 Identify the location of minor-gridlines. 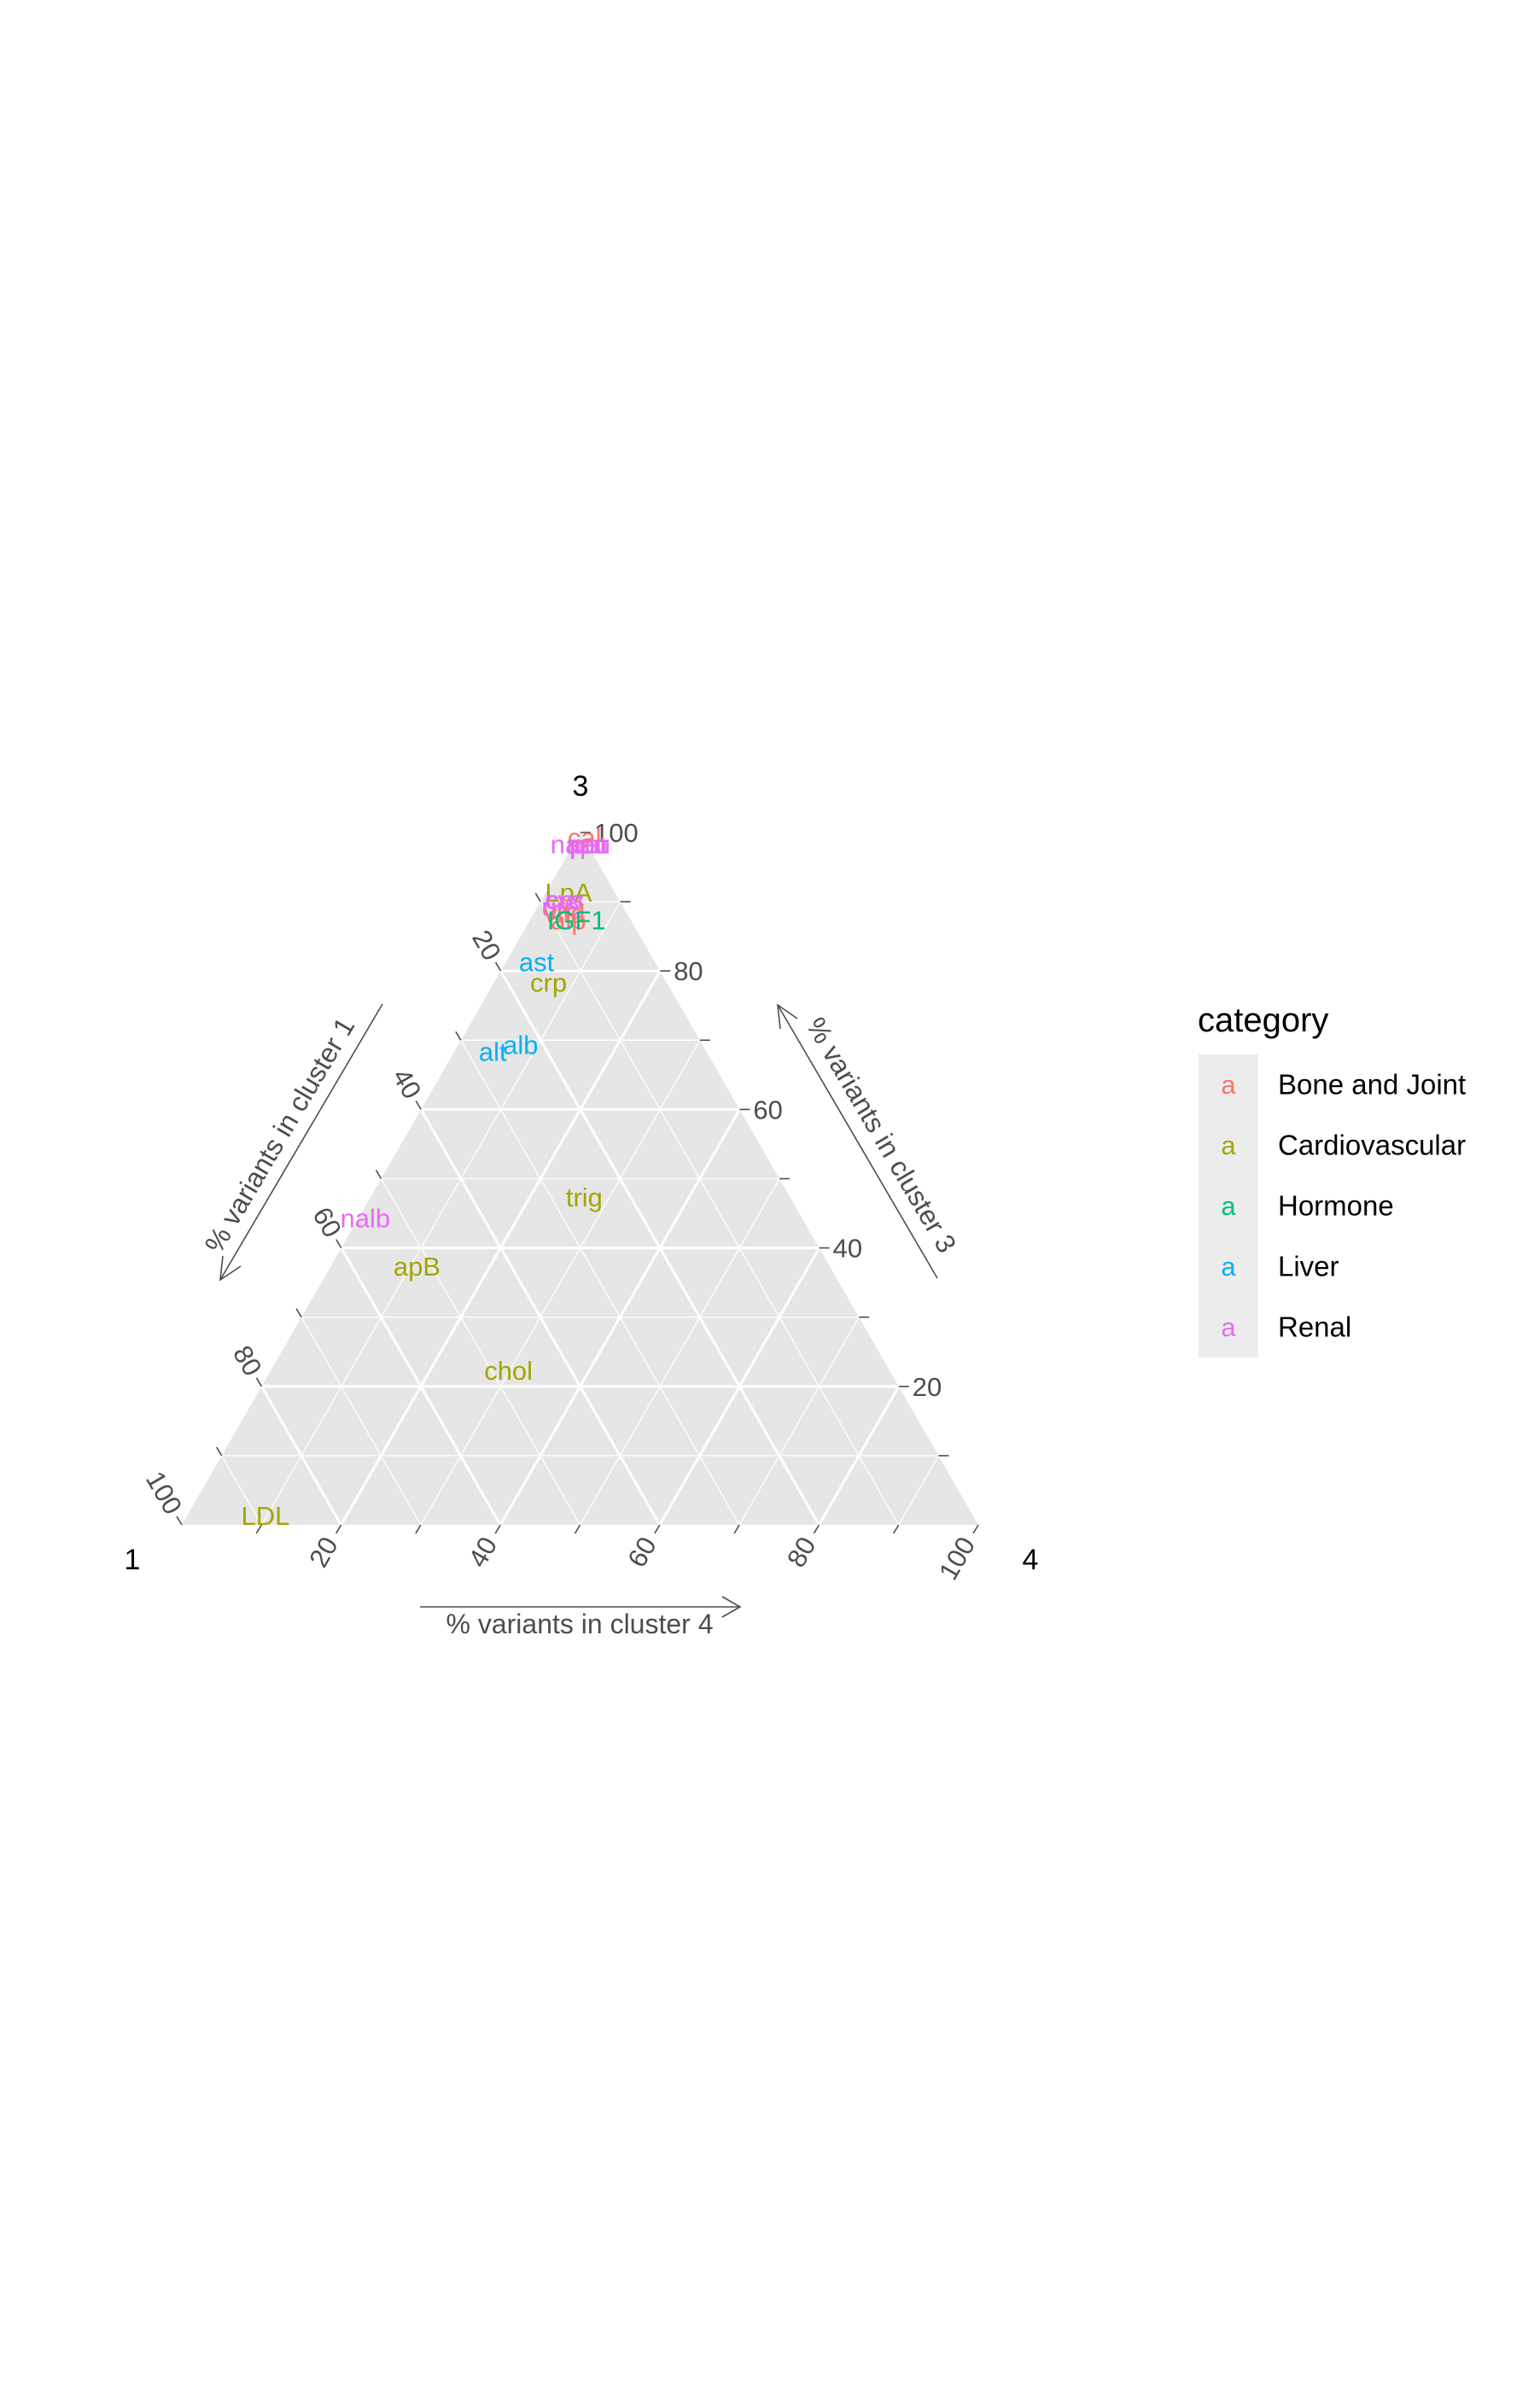
(580, 1213).